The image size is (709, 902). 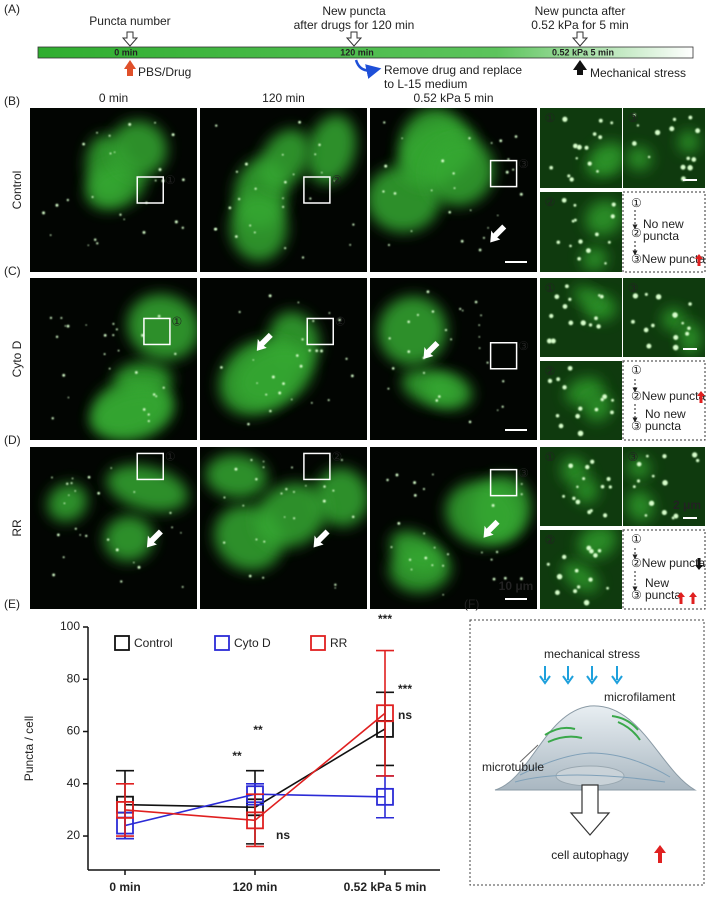 What do you see at coordinates (589, 855) in the screenshot?
I see `outcome-label: cell autophagy` at bounding box center [589, 855].